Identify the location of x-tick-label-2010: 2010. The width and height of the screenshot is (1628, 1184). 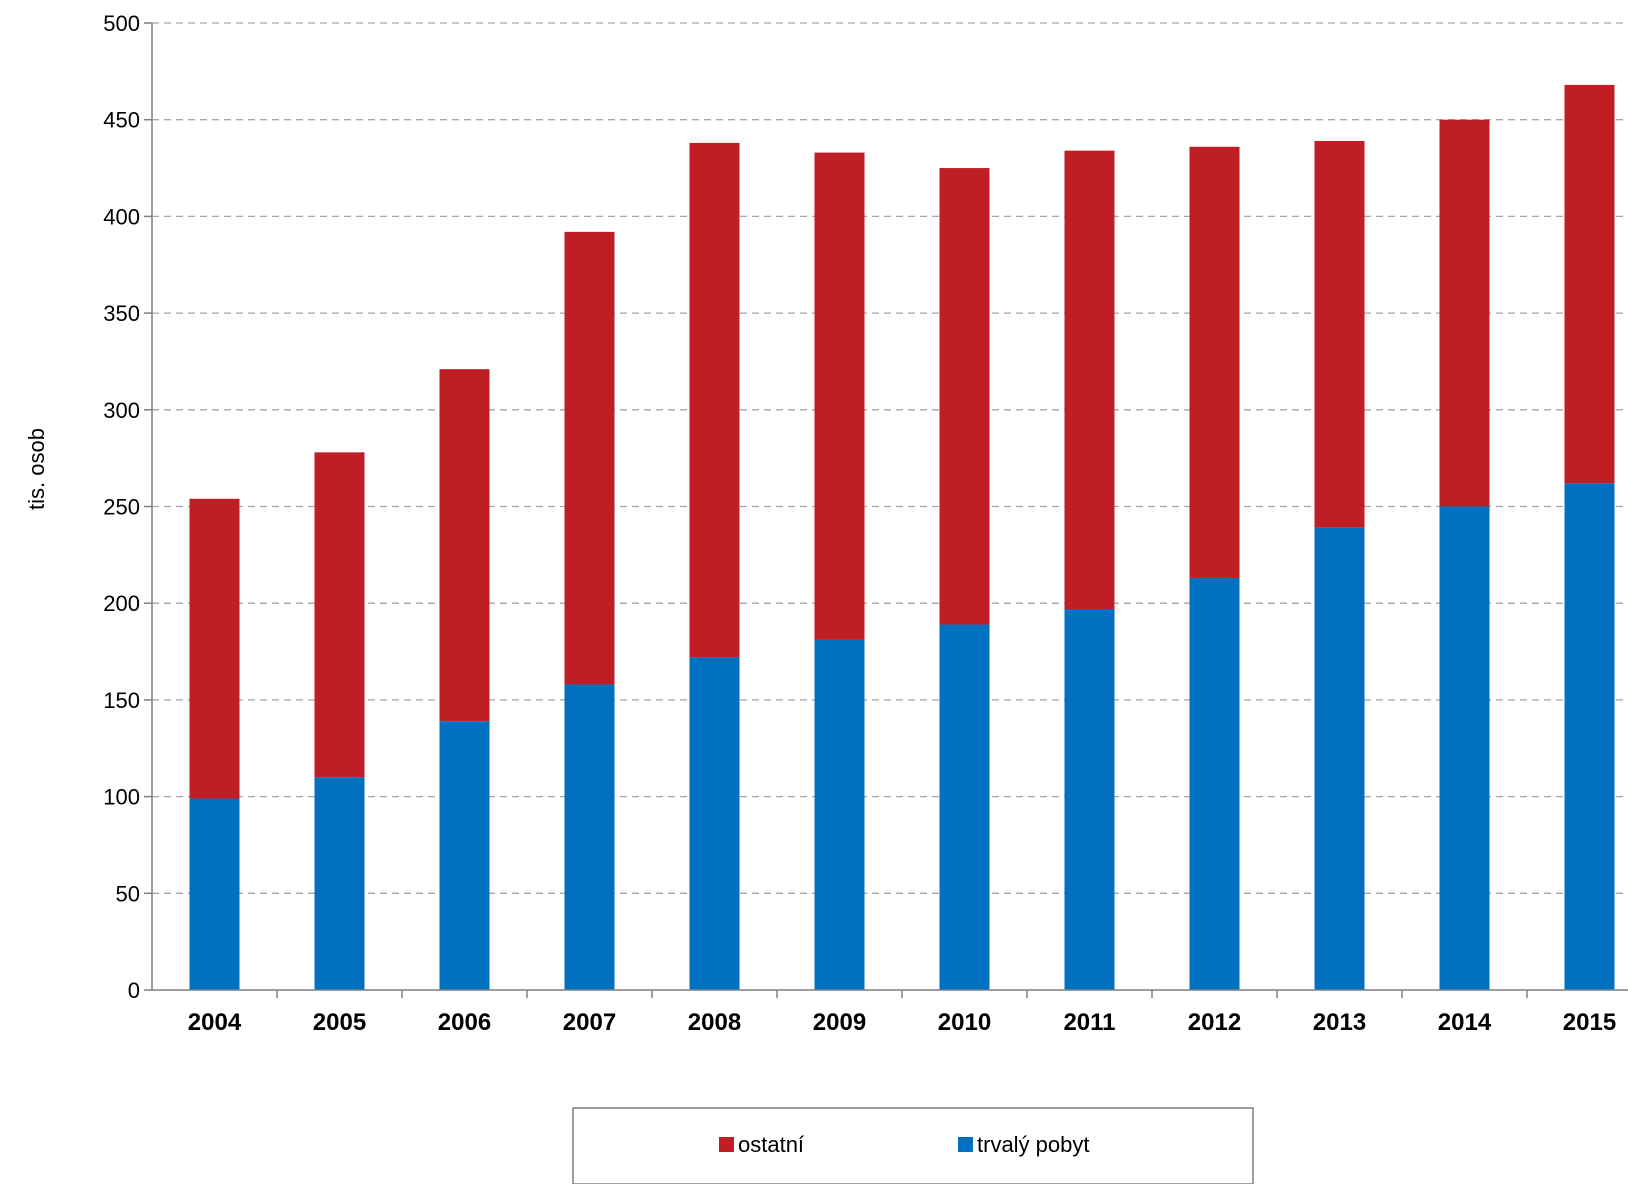
(964, 1022).